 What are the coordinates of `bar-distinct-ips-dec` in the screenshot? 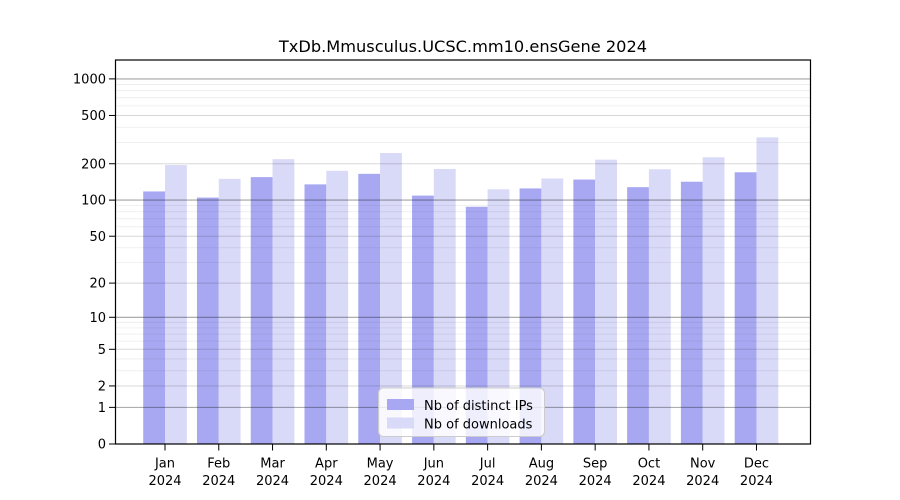 It's located at (745, 308).